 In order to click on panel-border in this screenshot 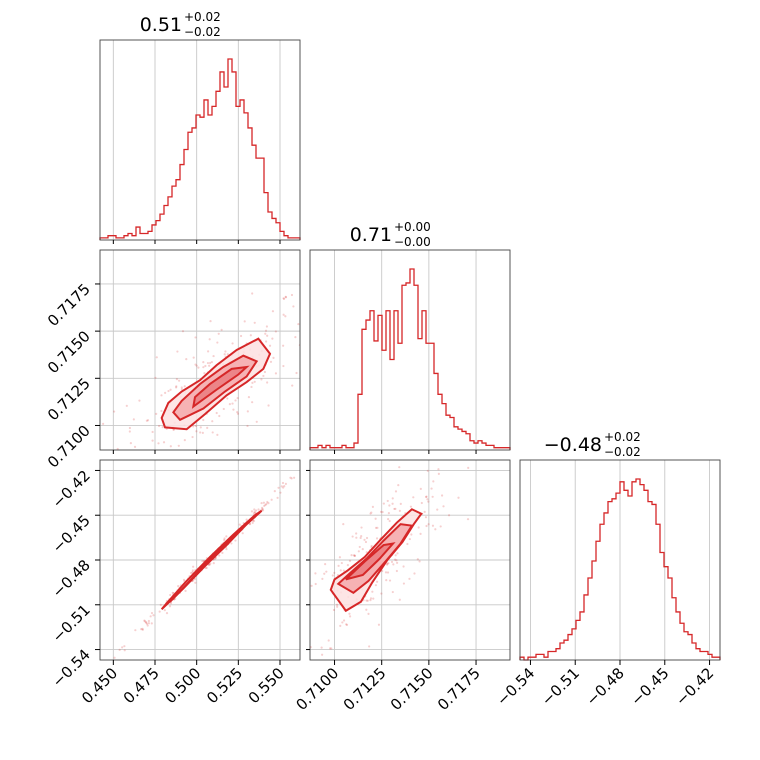, I will do `click(200, 350)`.